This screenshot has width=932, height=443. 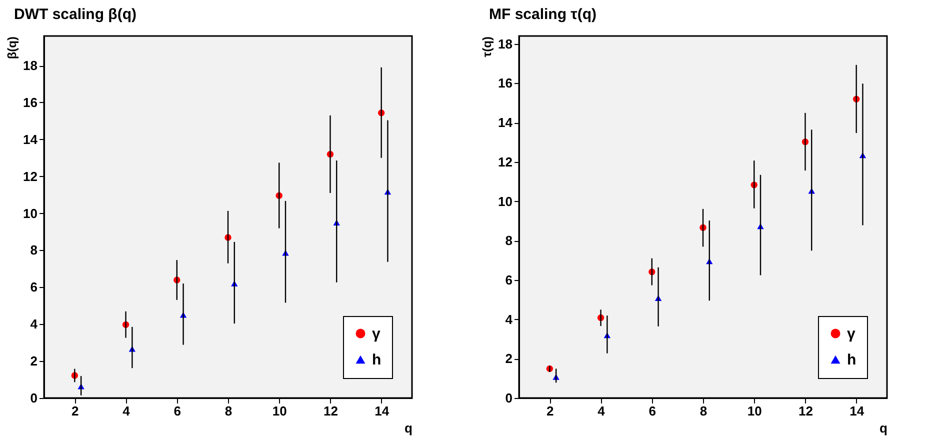 I want to click on chart-title: DWT scaling β(q), so click(x=75, y=14).